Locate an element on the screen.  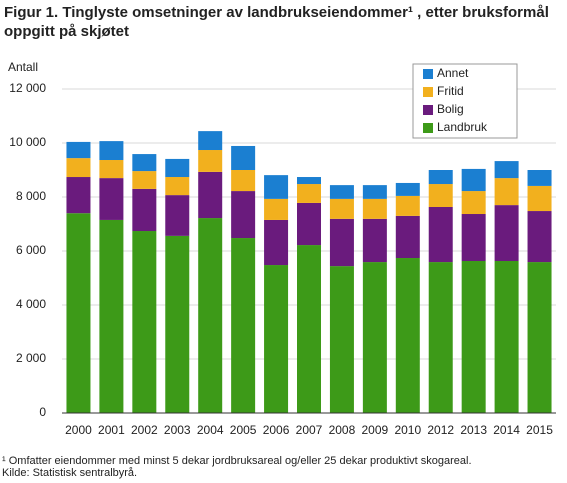
y-axis-label: Antall is located at coordinates (23, 67).